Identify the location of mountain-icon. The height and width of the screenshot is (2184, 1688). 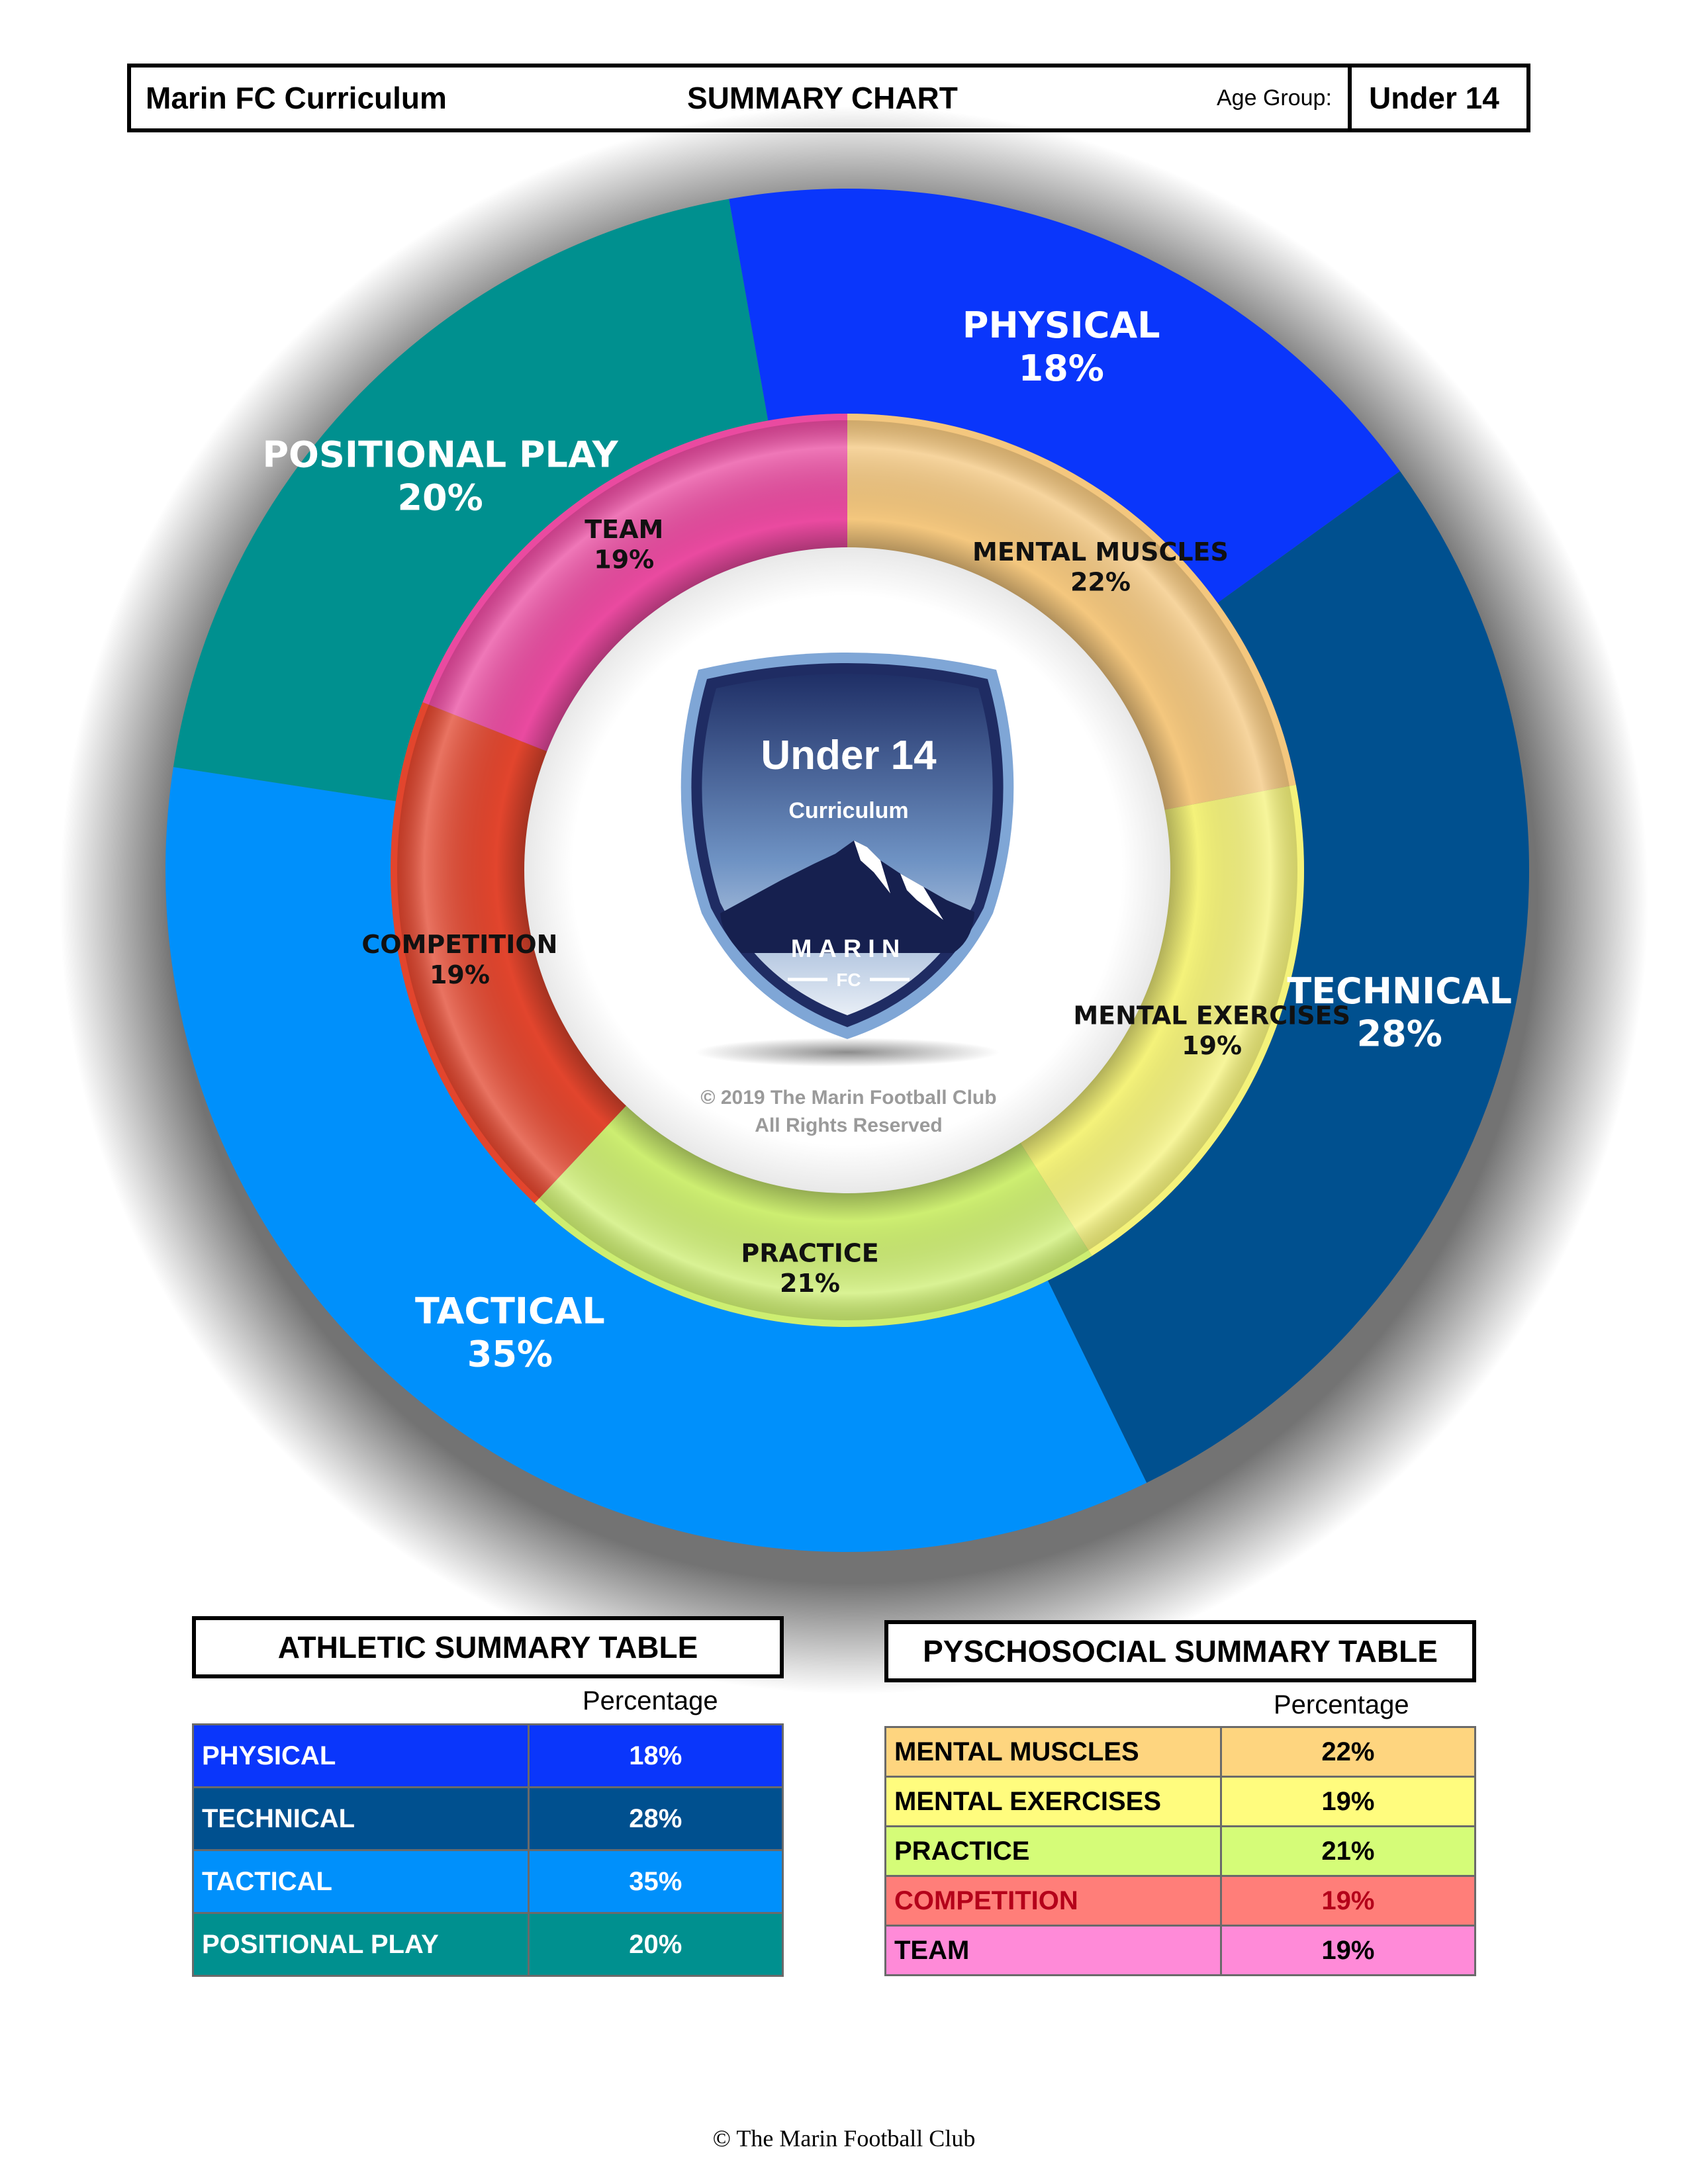
(847, 897).